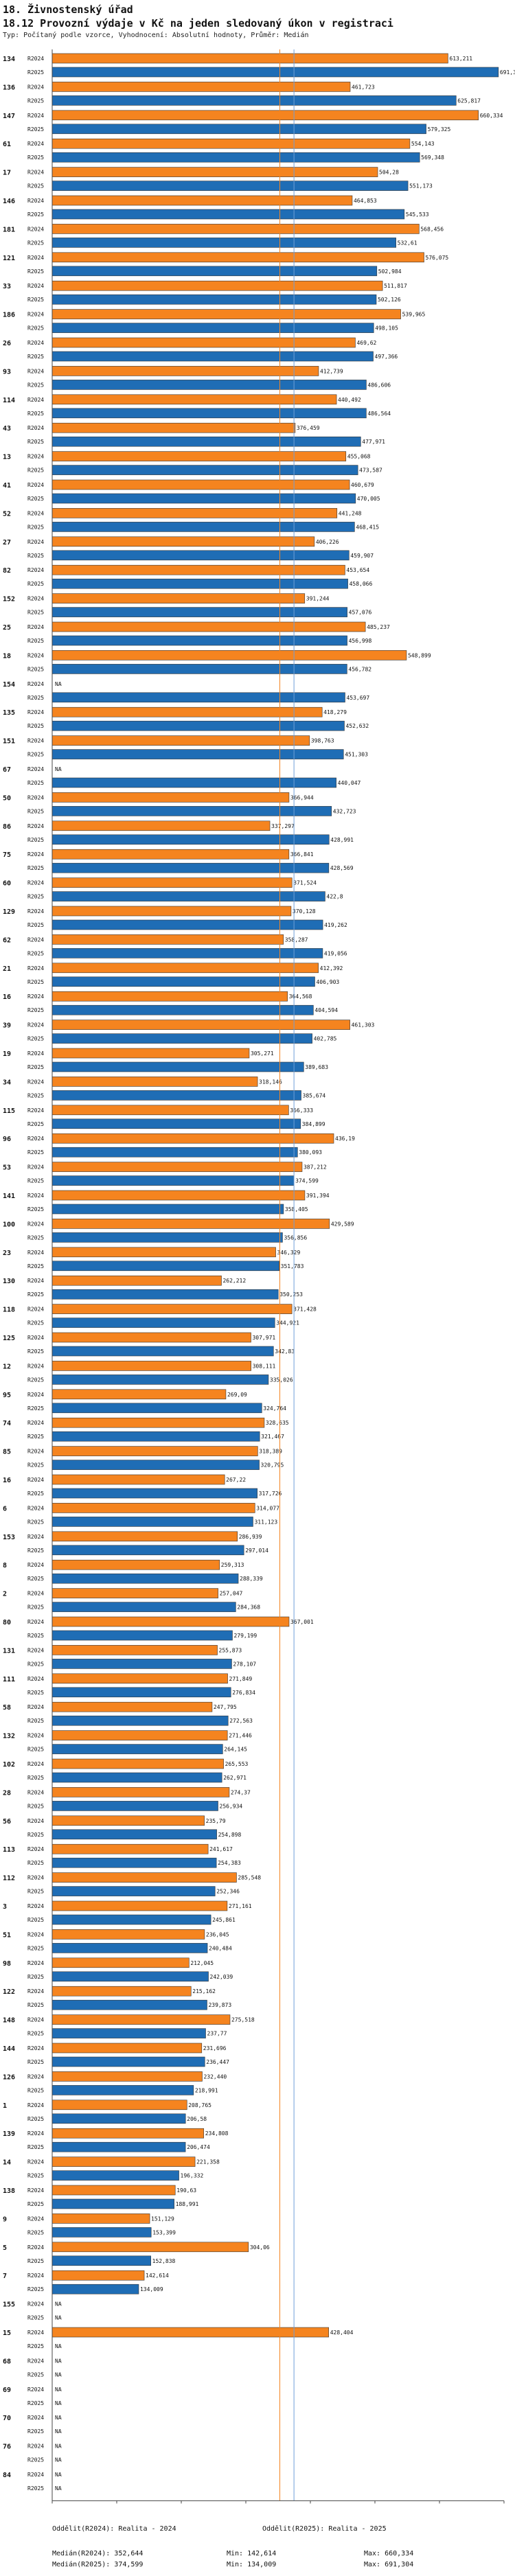 The height and width of the screenshot is (2576, 515). Describe the element at coordinates (361, 584) in the screenshot. I see `value-label: 458,066` at that location.